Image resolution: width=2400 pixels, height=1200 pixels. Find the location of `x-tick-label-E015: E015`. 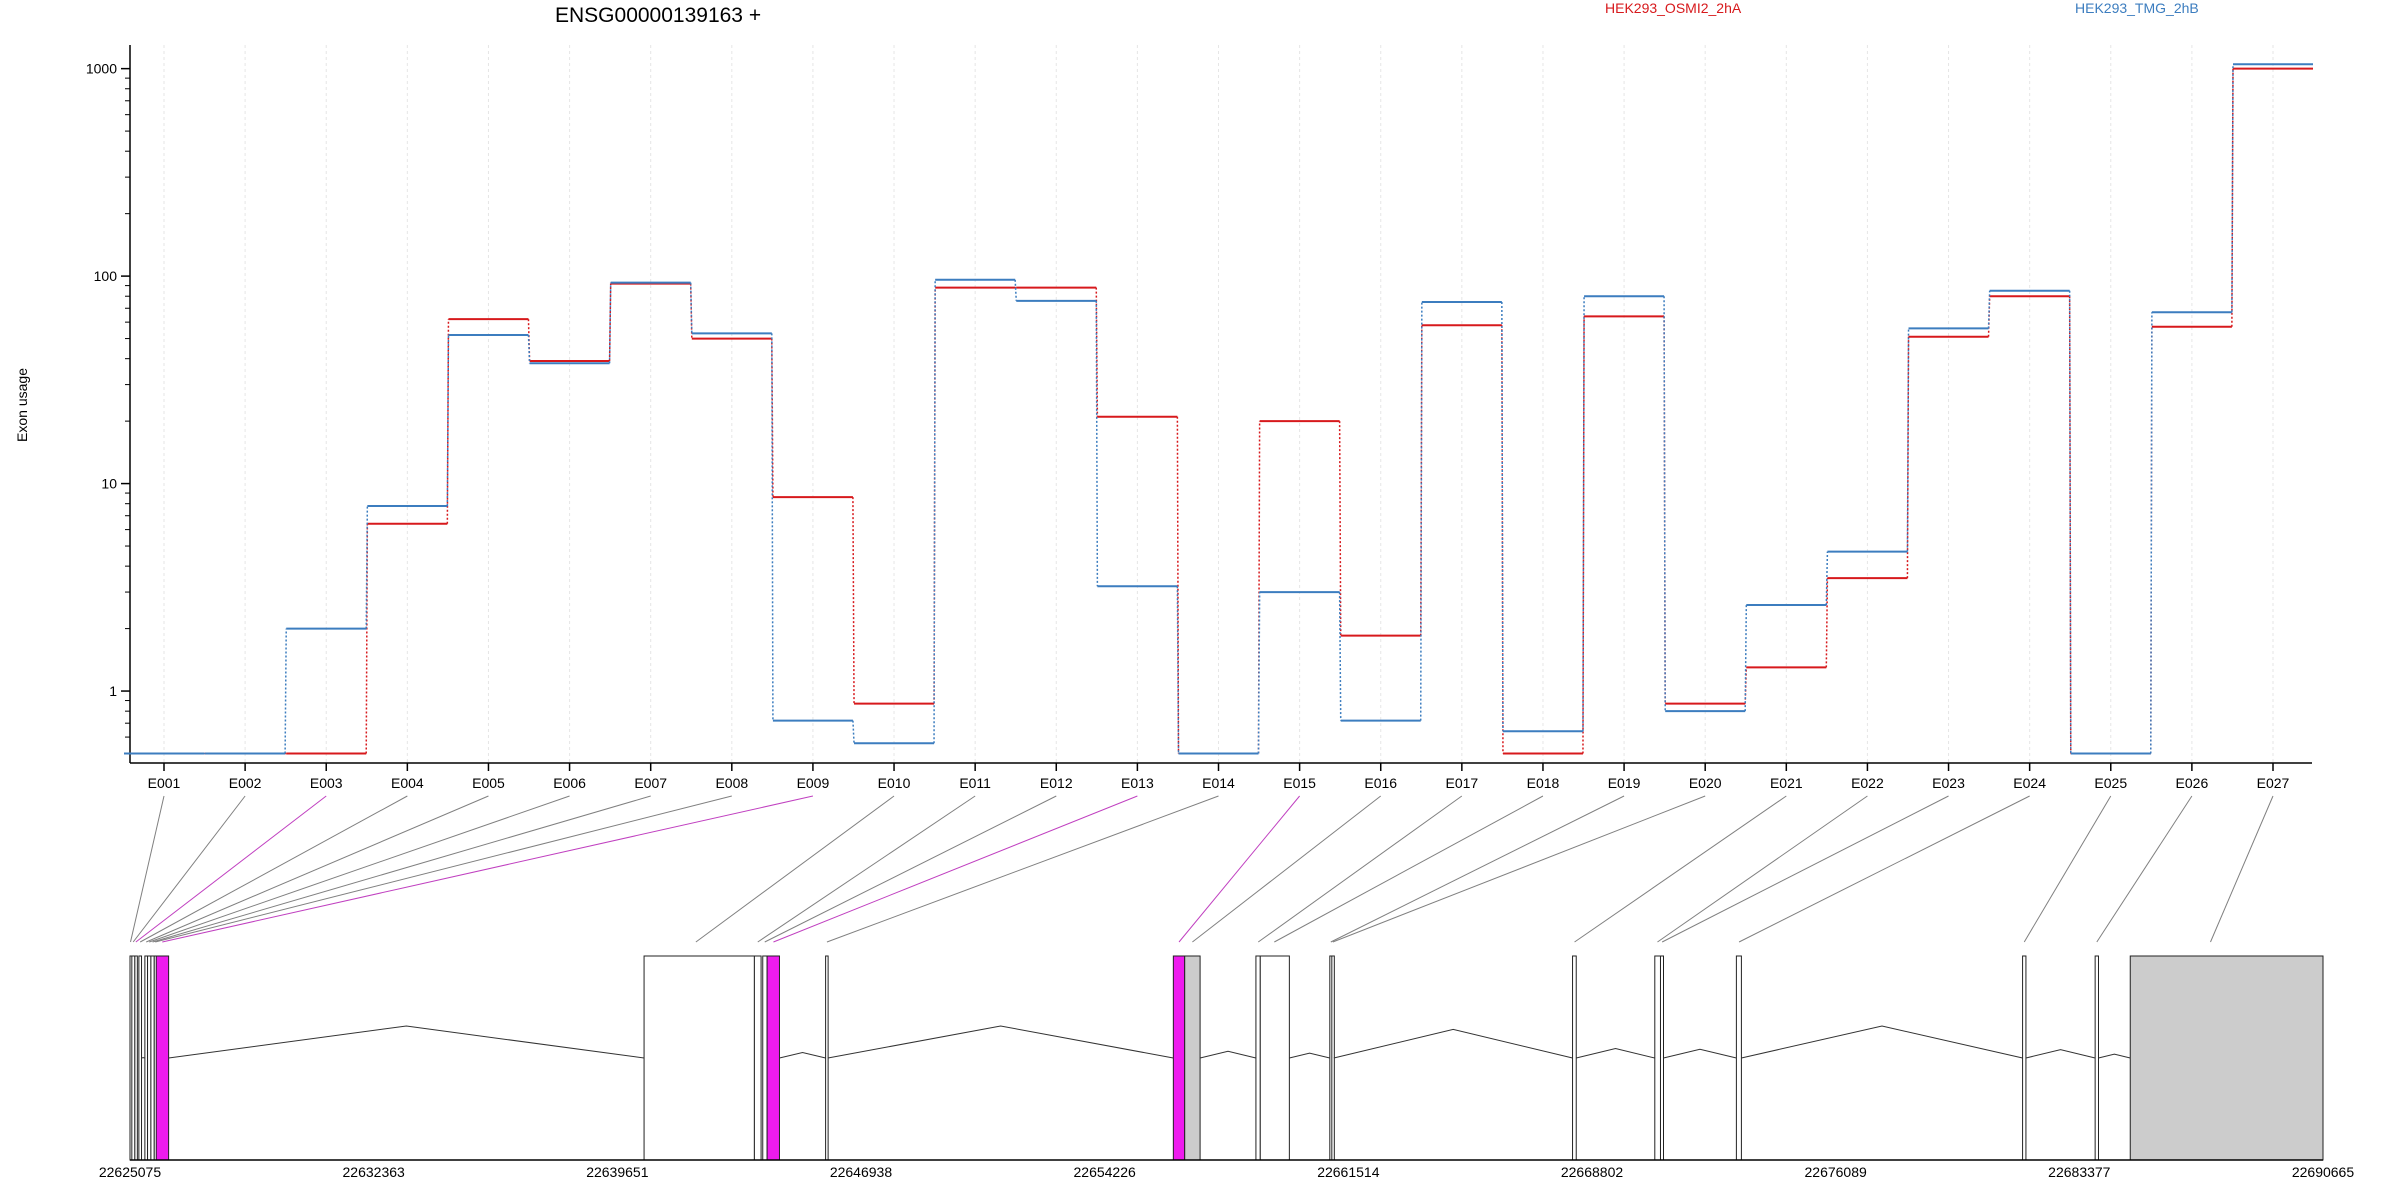

x-tick-label-E015: E015 is located at coordinates (1299, 783).